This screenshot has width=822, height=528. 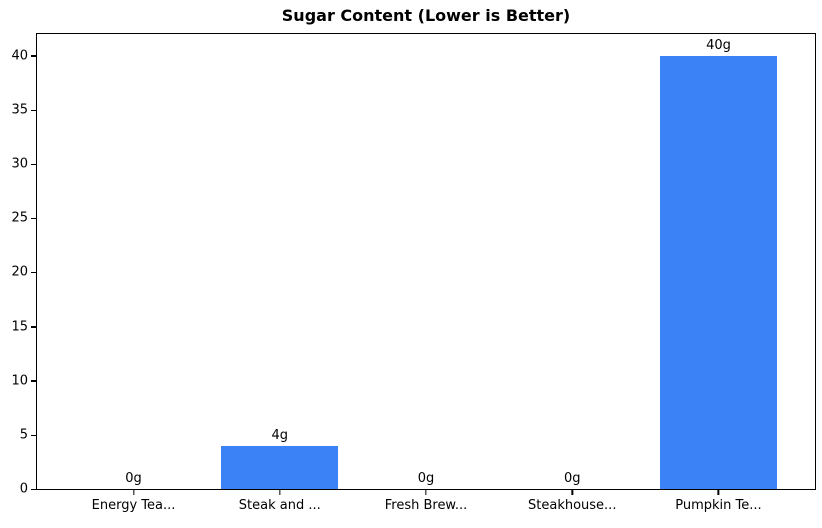 What do you see at coordinates (23, 489) in the screenshot?
I see `y-tick-label: 0` at bounding box center [23, 489].